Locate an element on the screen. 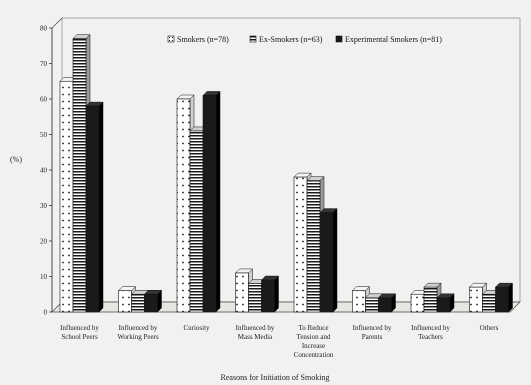 The width and height of the screenshot is (531, 385). category-label: Influenced by Working Peers is located at coordinates (138, 332).